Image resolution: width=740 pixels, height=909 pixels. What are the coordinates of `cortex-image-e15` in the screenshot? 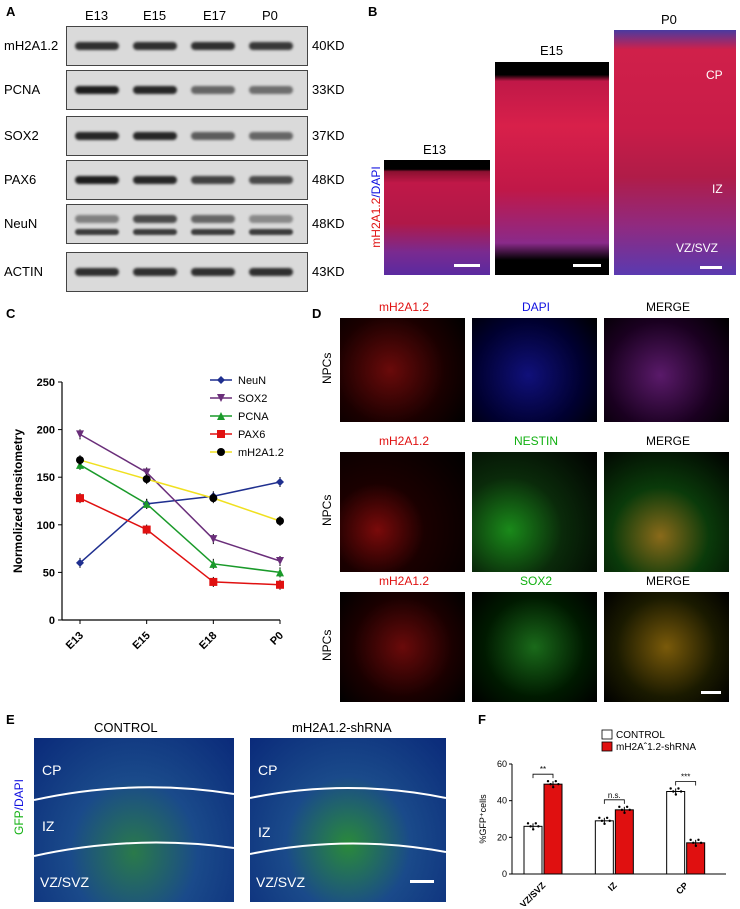 It's located at (552, 168).